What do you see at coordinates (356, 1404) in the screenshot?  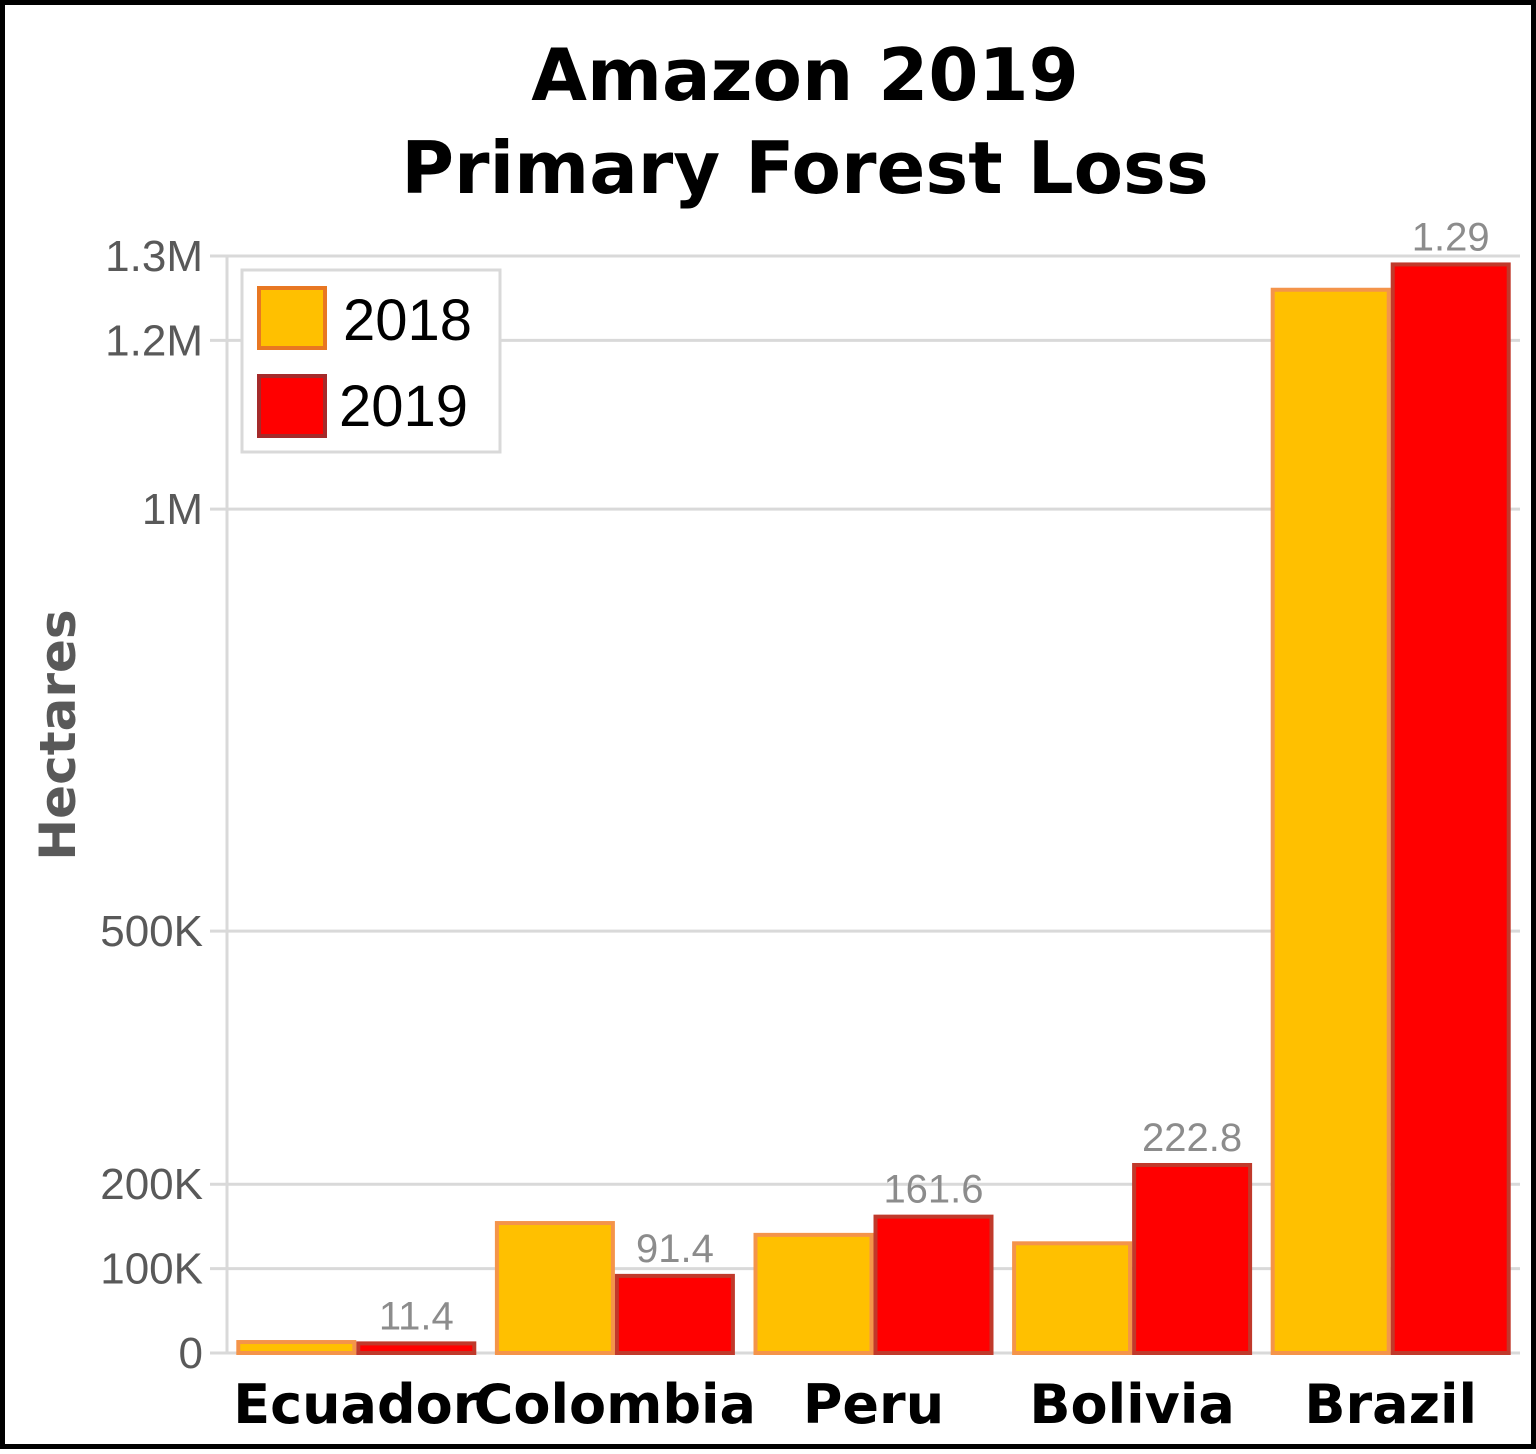 I see `x-tick-label: Ecuador` at bounding box center [356, 1404].